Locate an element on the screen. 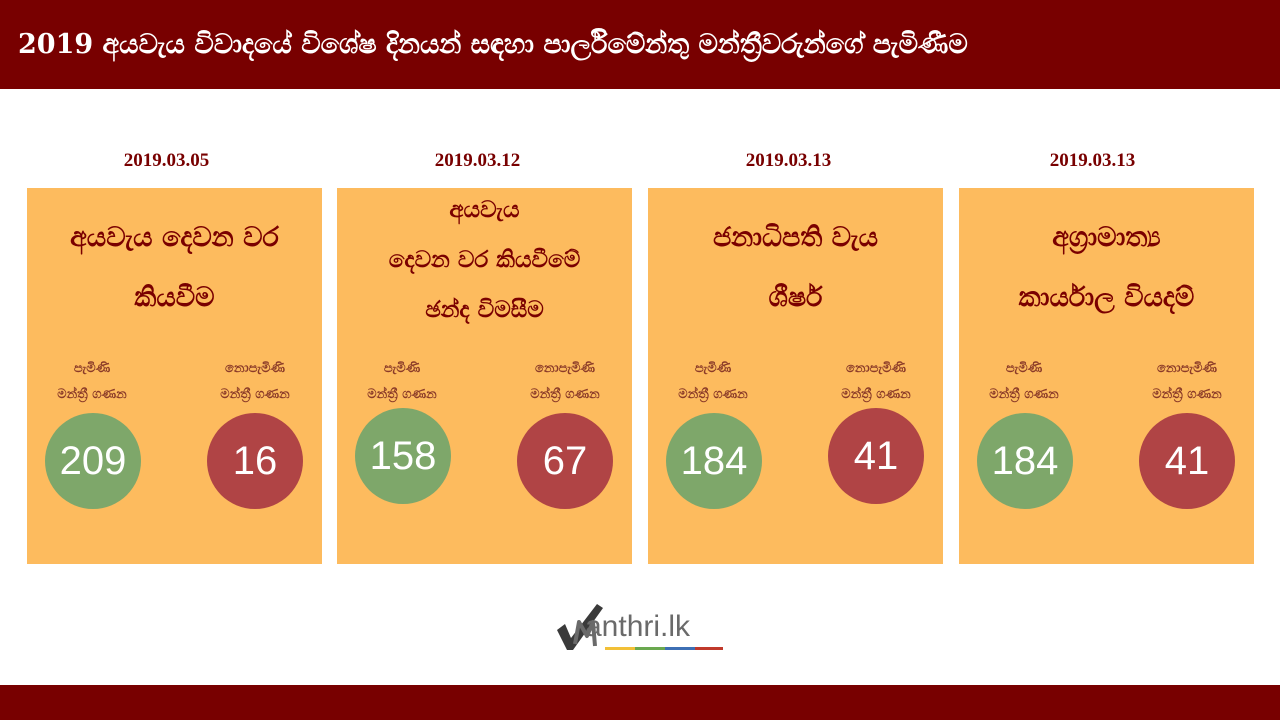  card-title: අයවැය දෙවන වර කියවීම is located at coordinates (174, 268).